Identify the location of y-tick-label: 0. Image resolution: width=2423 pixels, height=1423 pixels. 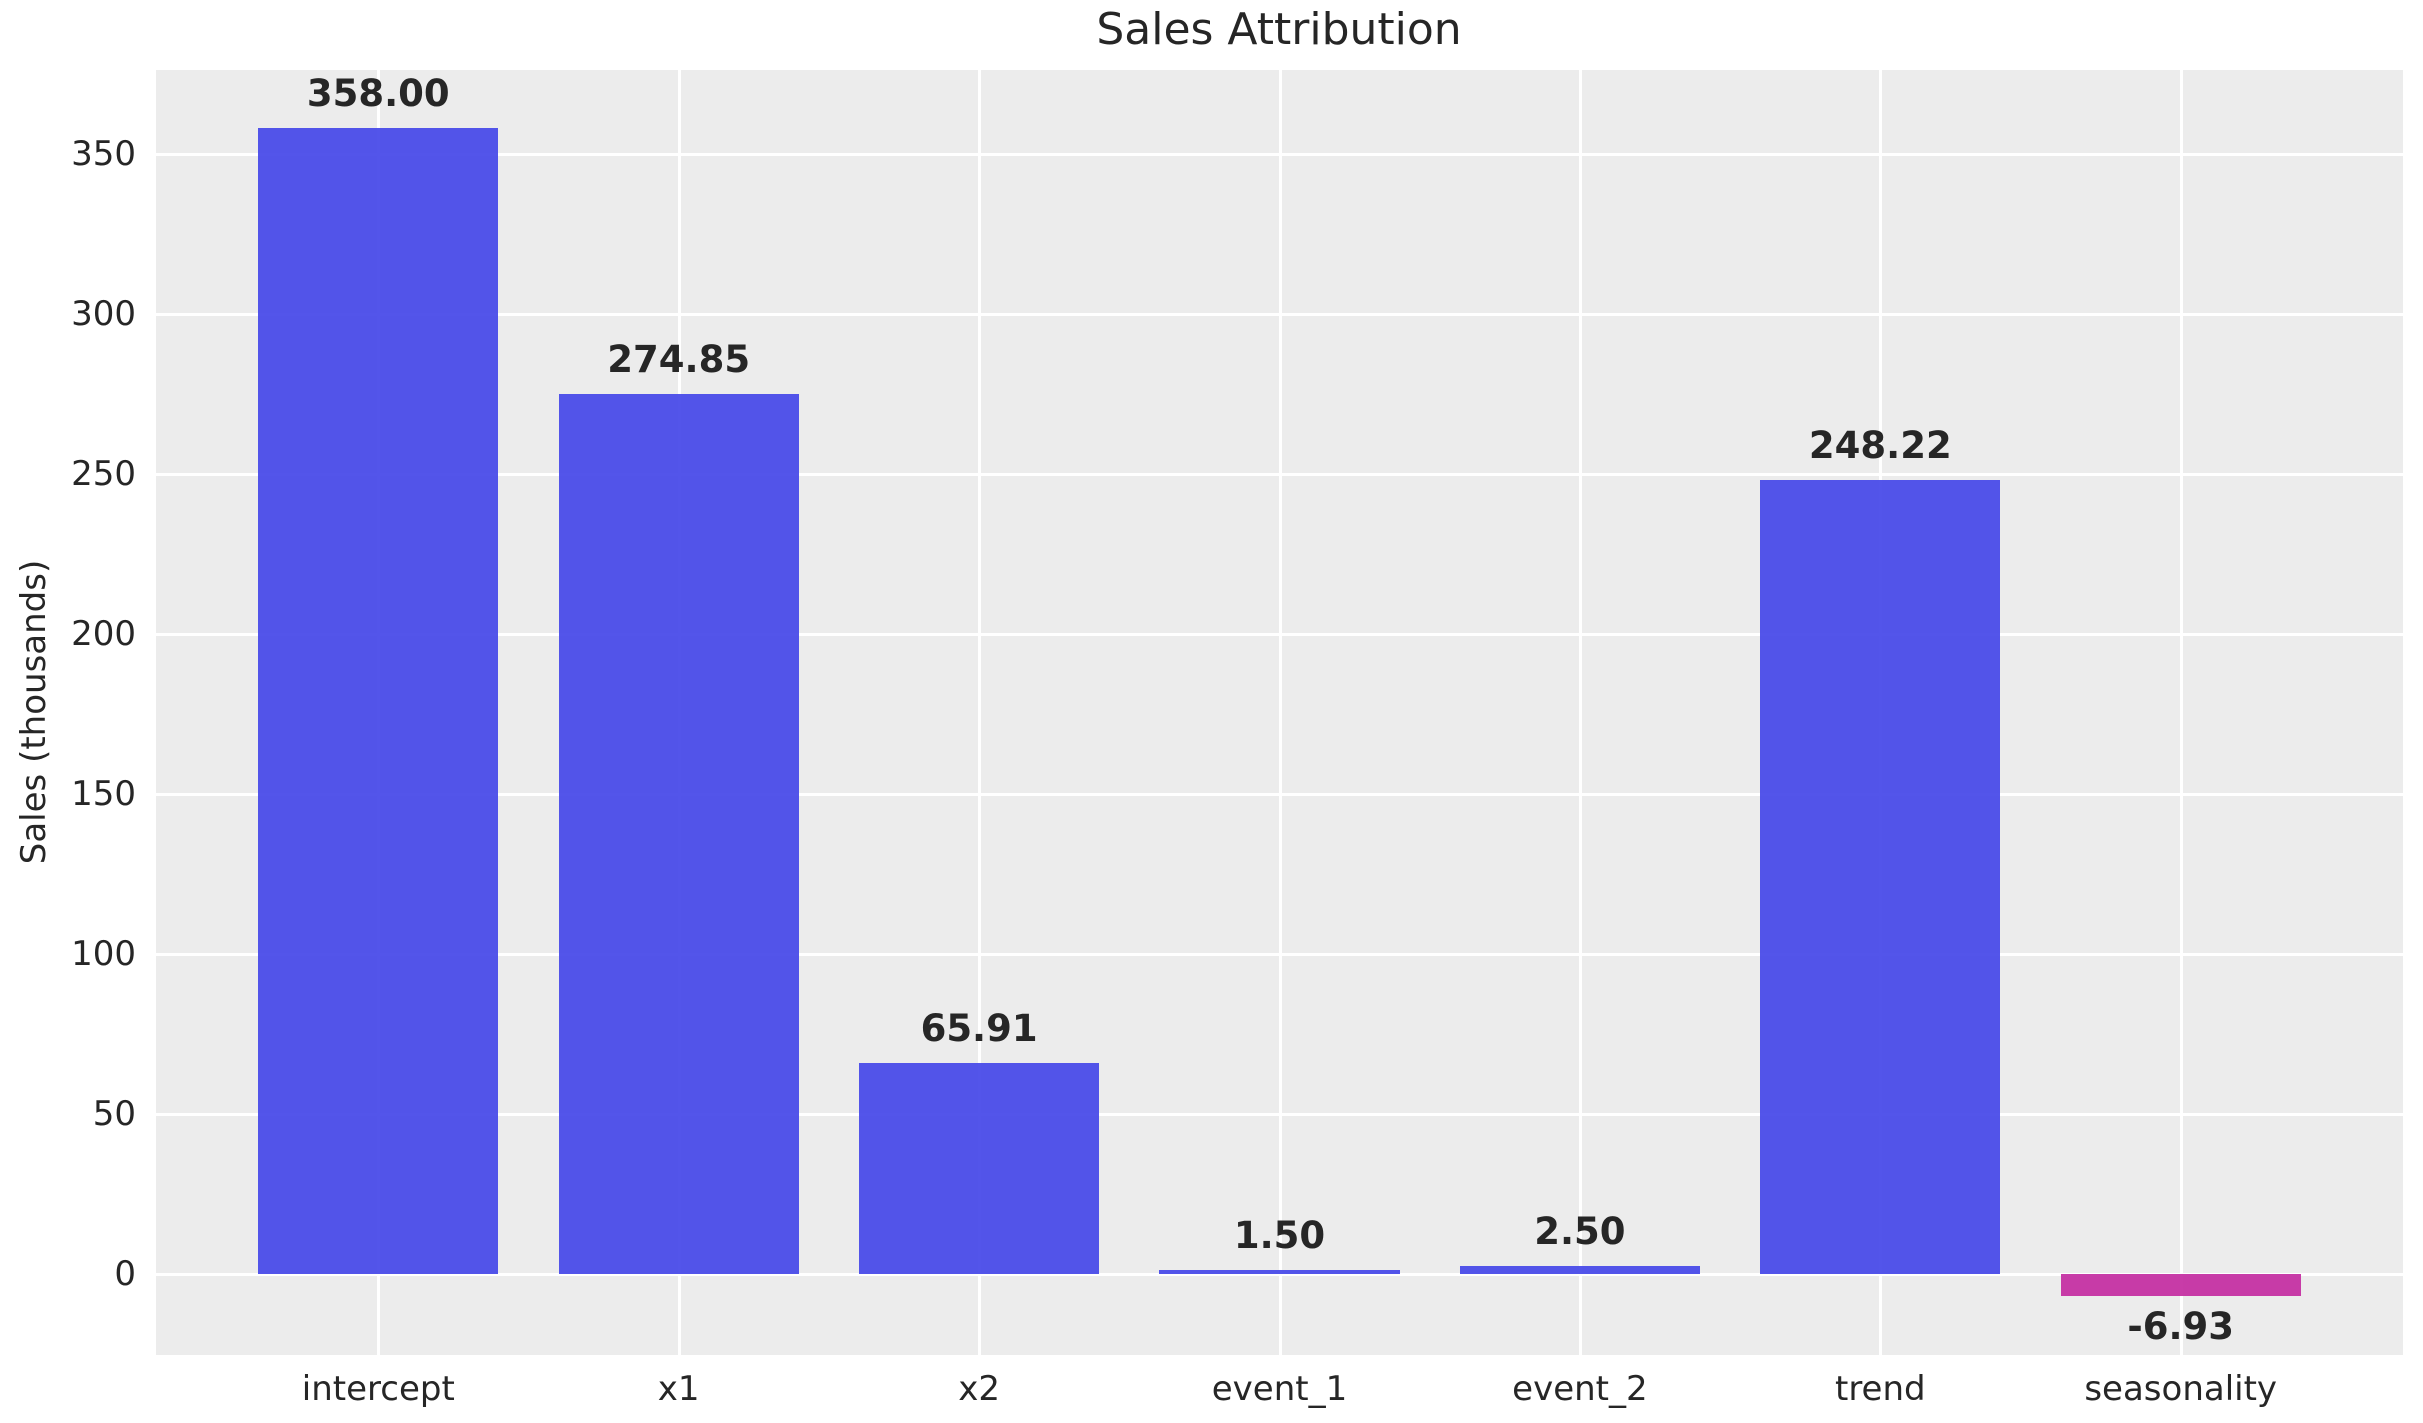
(125, 1274).